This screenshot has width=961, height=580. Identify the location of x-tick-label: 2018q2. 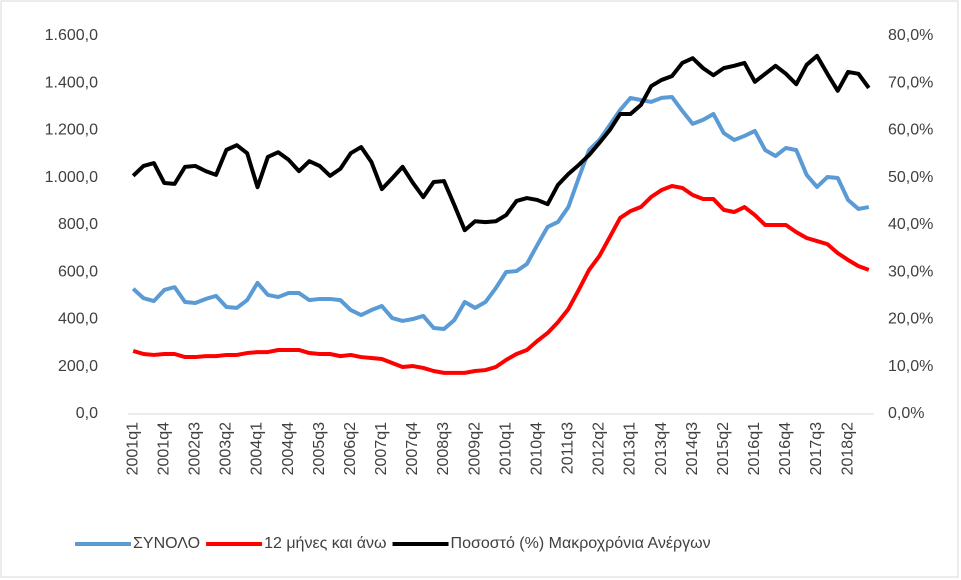
(847, 448).